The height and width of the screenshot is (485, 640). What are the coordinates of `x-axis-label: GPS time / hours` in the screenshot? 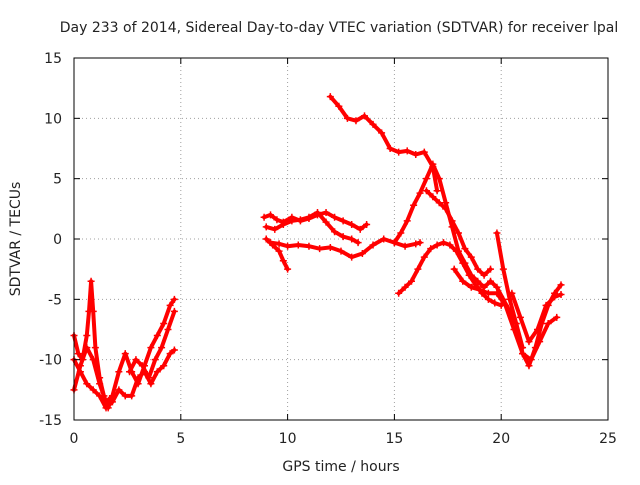 It's located at (340, 467).